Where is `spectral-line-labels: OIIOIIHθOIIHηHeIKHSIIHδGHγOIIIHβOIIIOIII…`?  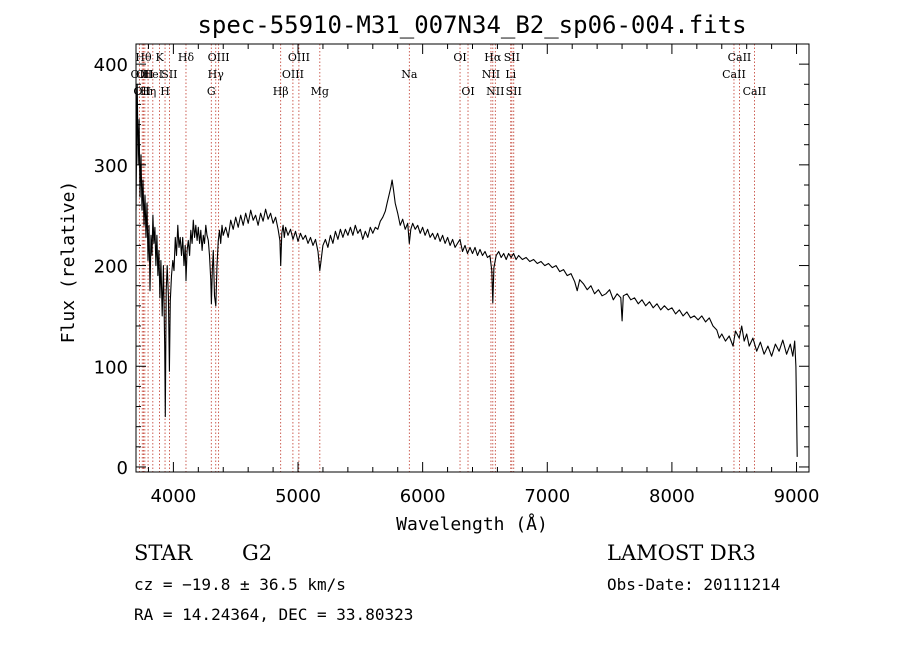
spectral-line-labels: OIIOIIHθOIIHηHeIKHSIIHδGHγOIIIHβOIIIOIII… is located at coordinates (449, 74).